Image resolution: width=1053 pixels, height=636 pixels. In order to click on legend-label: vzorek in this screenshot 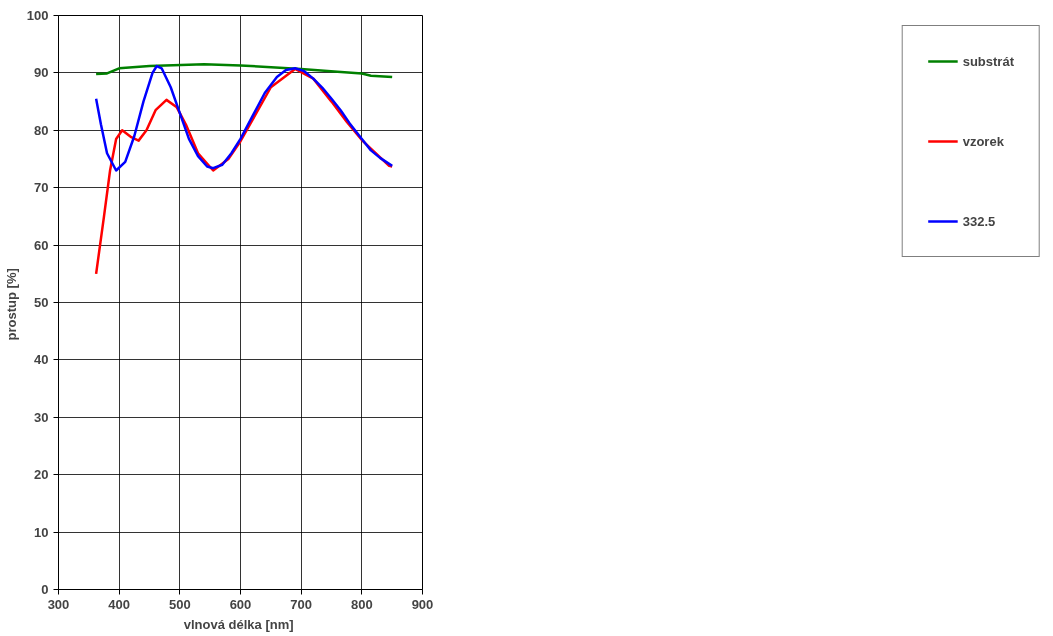, I will do `click(983, 141)`.